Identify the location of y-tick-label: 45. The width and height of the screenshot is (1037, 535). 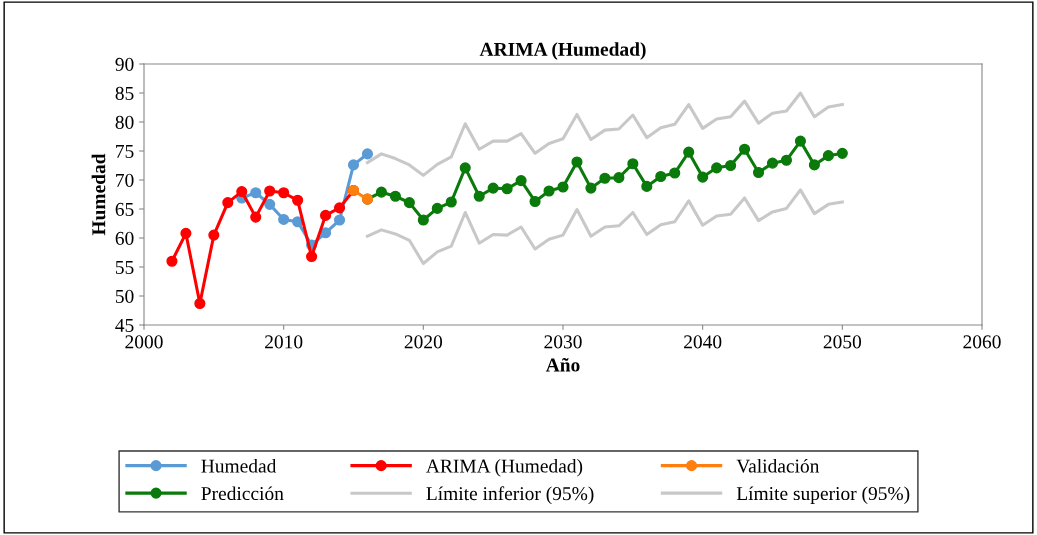
(124, 325).